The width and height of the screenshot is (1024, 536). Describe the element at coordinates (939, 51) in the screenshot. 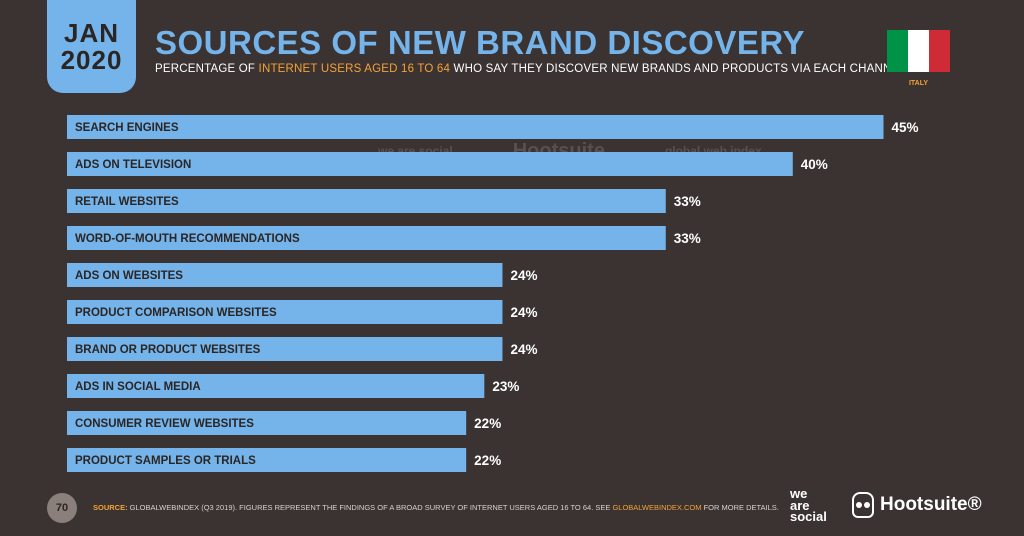

I see `flag-red-stripe` at that location.